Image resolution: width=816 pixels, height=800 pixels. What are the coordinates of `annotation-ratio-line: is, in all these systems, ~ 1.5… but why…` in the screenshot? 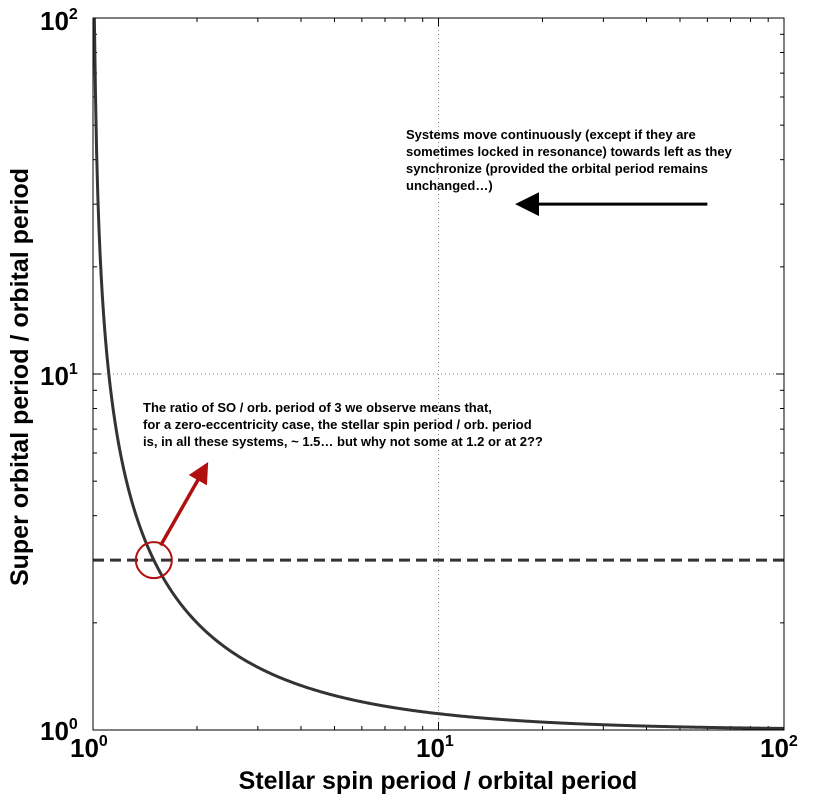 It's located at (343, 441).